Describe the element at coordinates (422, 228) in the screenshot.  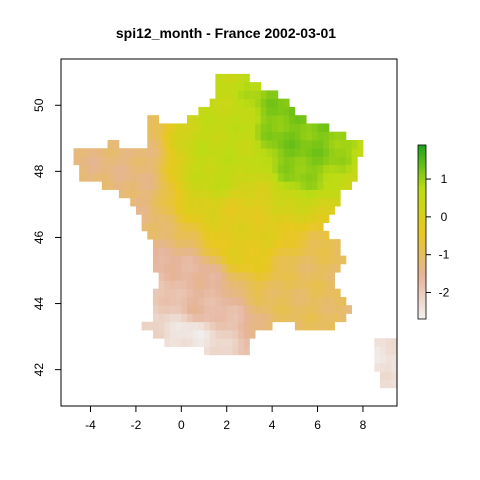
I see `colorbar-segment` at that location.